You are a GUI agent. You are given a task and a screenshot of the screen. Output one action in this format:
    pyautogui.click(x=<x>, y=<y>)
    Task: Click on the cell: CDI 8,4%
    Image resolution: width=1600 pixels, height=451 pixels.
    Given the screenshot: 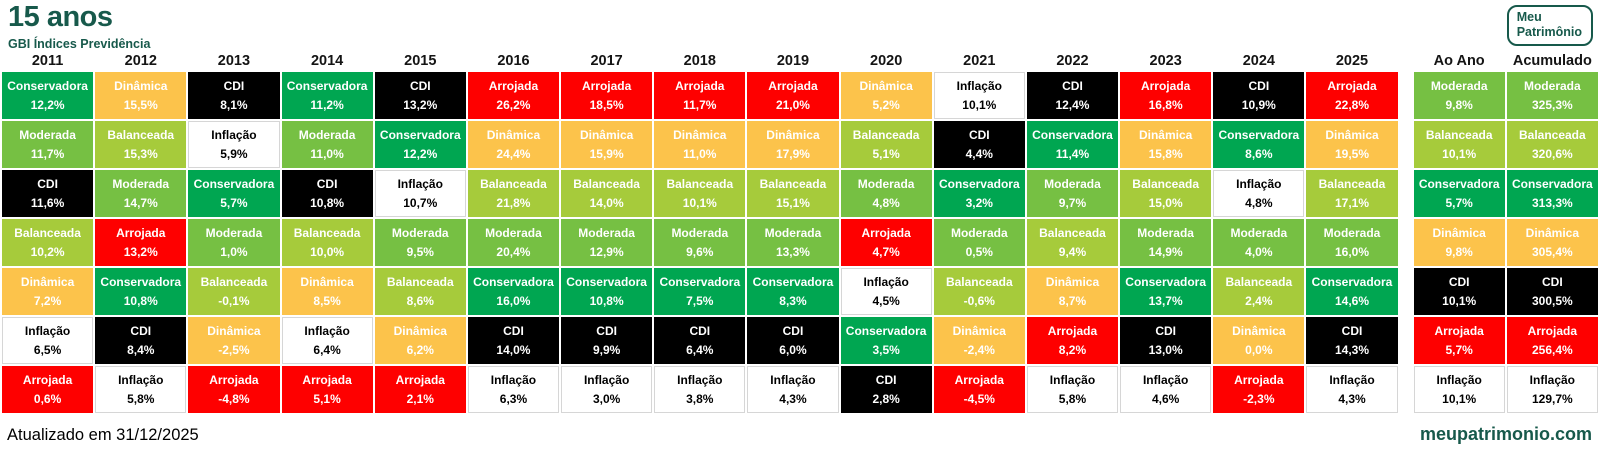 What is the action you would take?
    pyautogui.click(x=141, y=340)
    